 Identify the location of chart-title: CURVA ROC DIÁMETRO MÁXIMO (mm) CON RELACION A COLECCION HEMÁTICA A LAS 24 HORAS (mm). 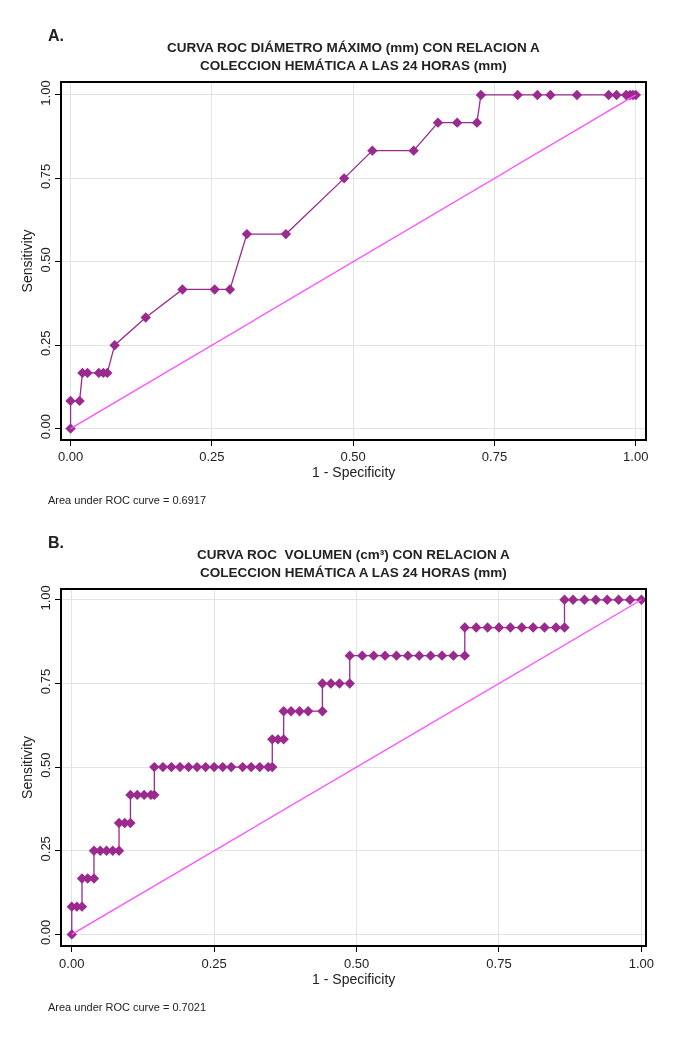
(353, 56).